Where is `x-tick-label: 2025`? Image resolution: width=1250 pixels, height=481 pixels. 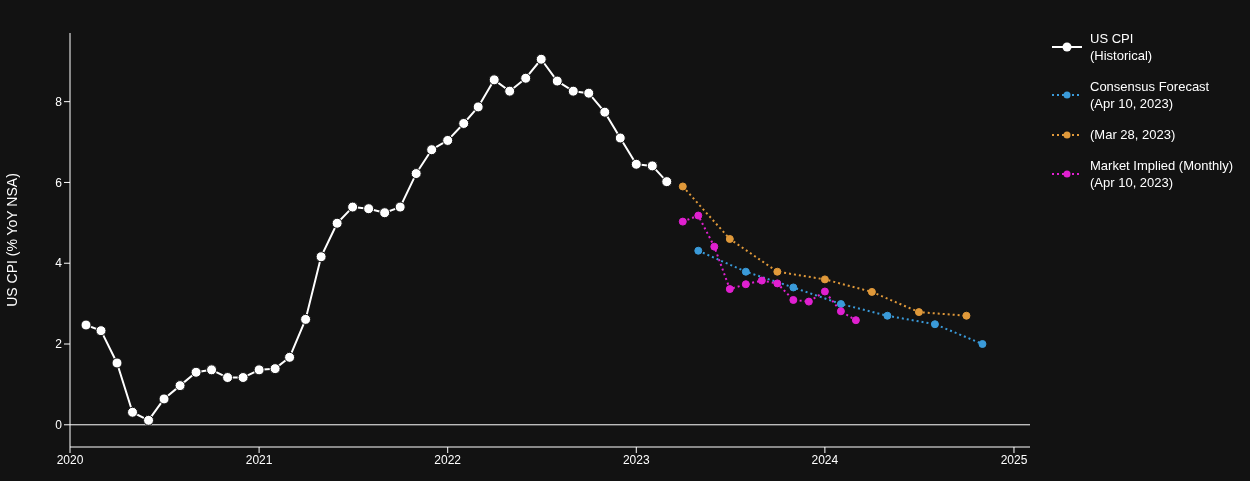
x-tick-label: 2025 is located at coordinates (1014, 459).